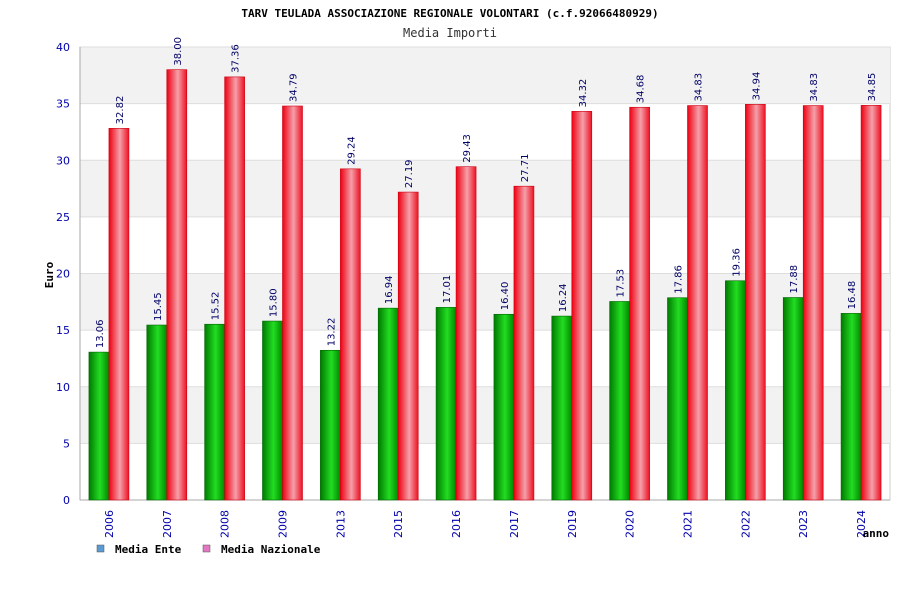 The width and height of the screenshot is (900, 600). I want to click on data-label: 15.45, so click(158, 306).